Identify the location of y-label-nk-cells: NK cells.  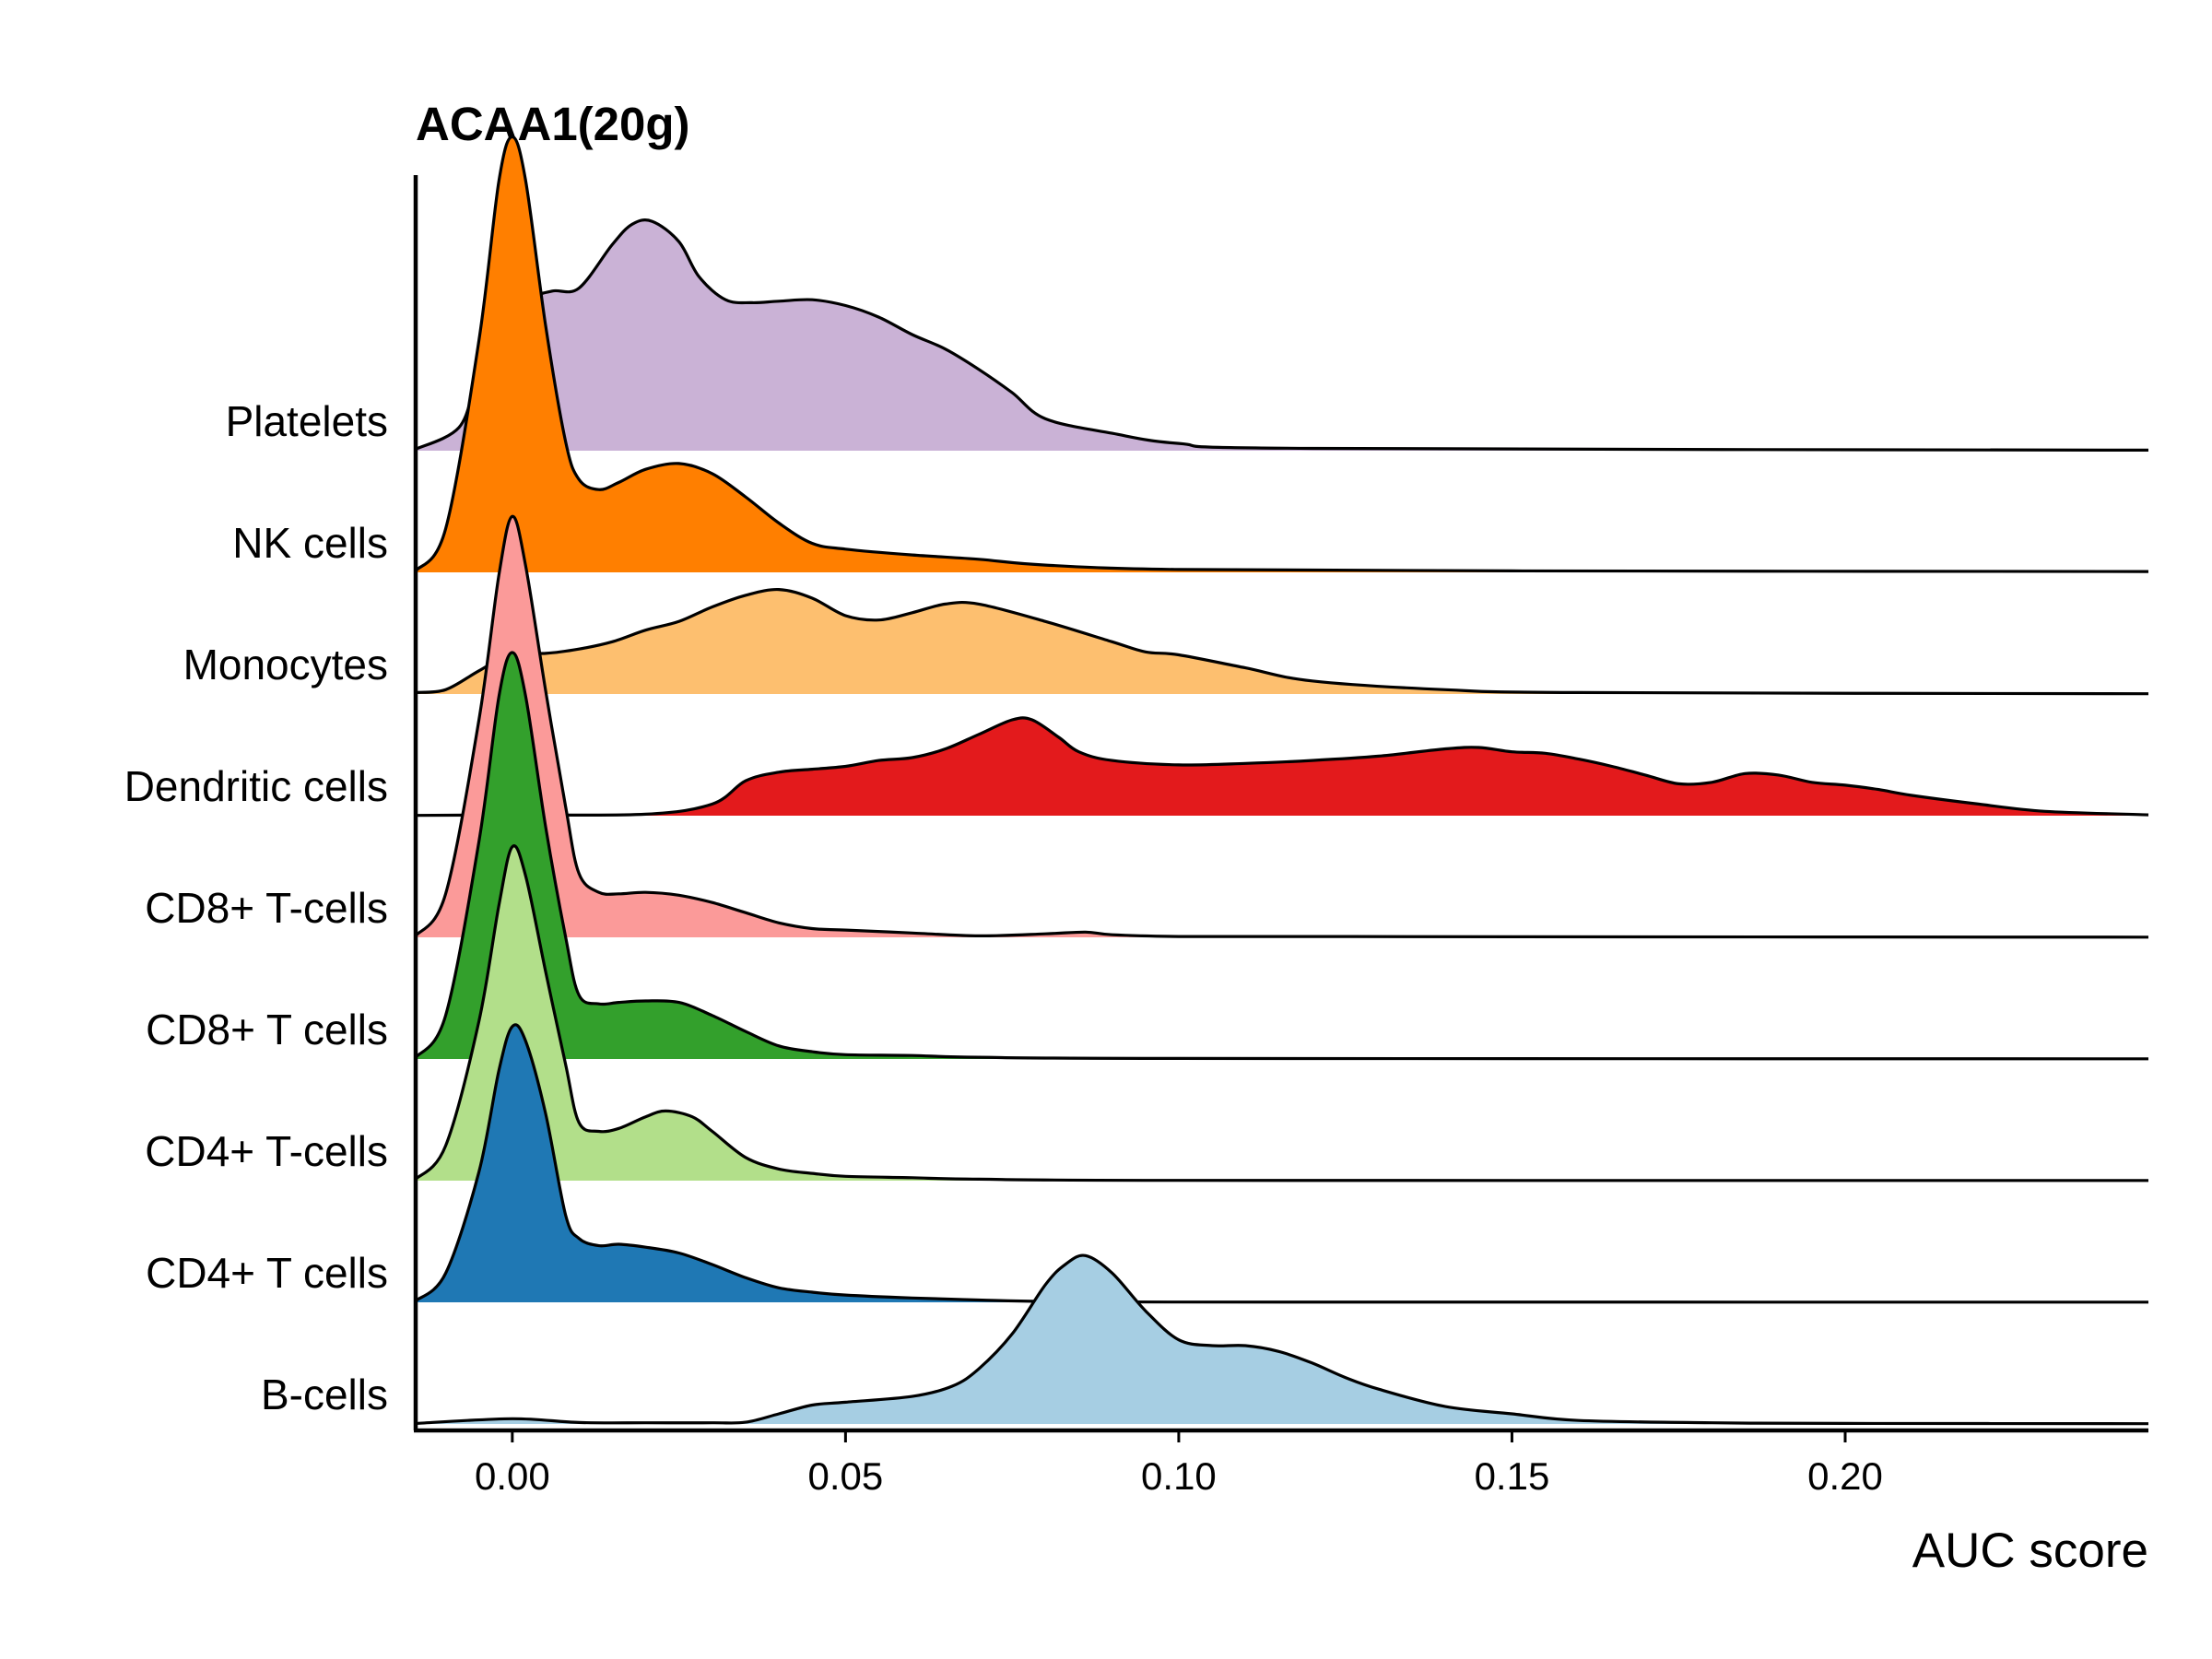
(310, 543).